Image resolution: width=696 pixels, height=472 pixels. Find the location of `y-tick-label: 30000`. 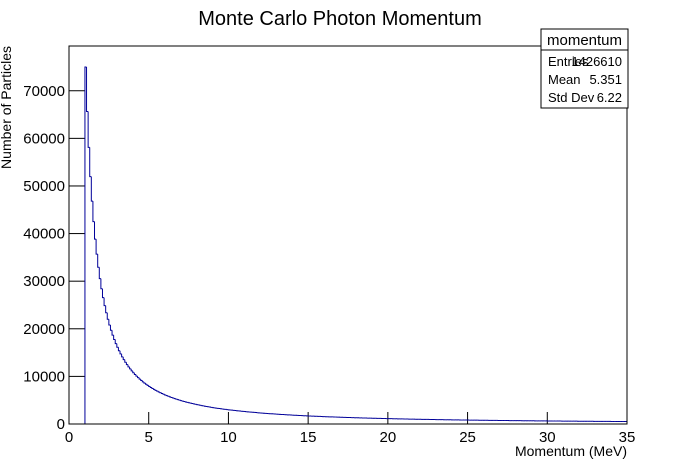

y-tick-label: 30000 is located at coordinates (44, 281).